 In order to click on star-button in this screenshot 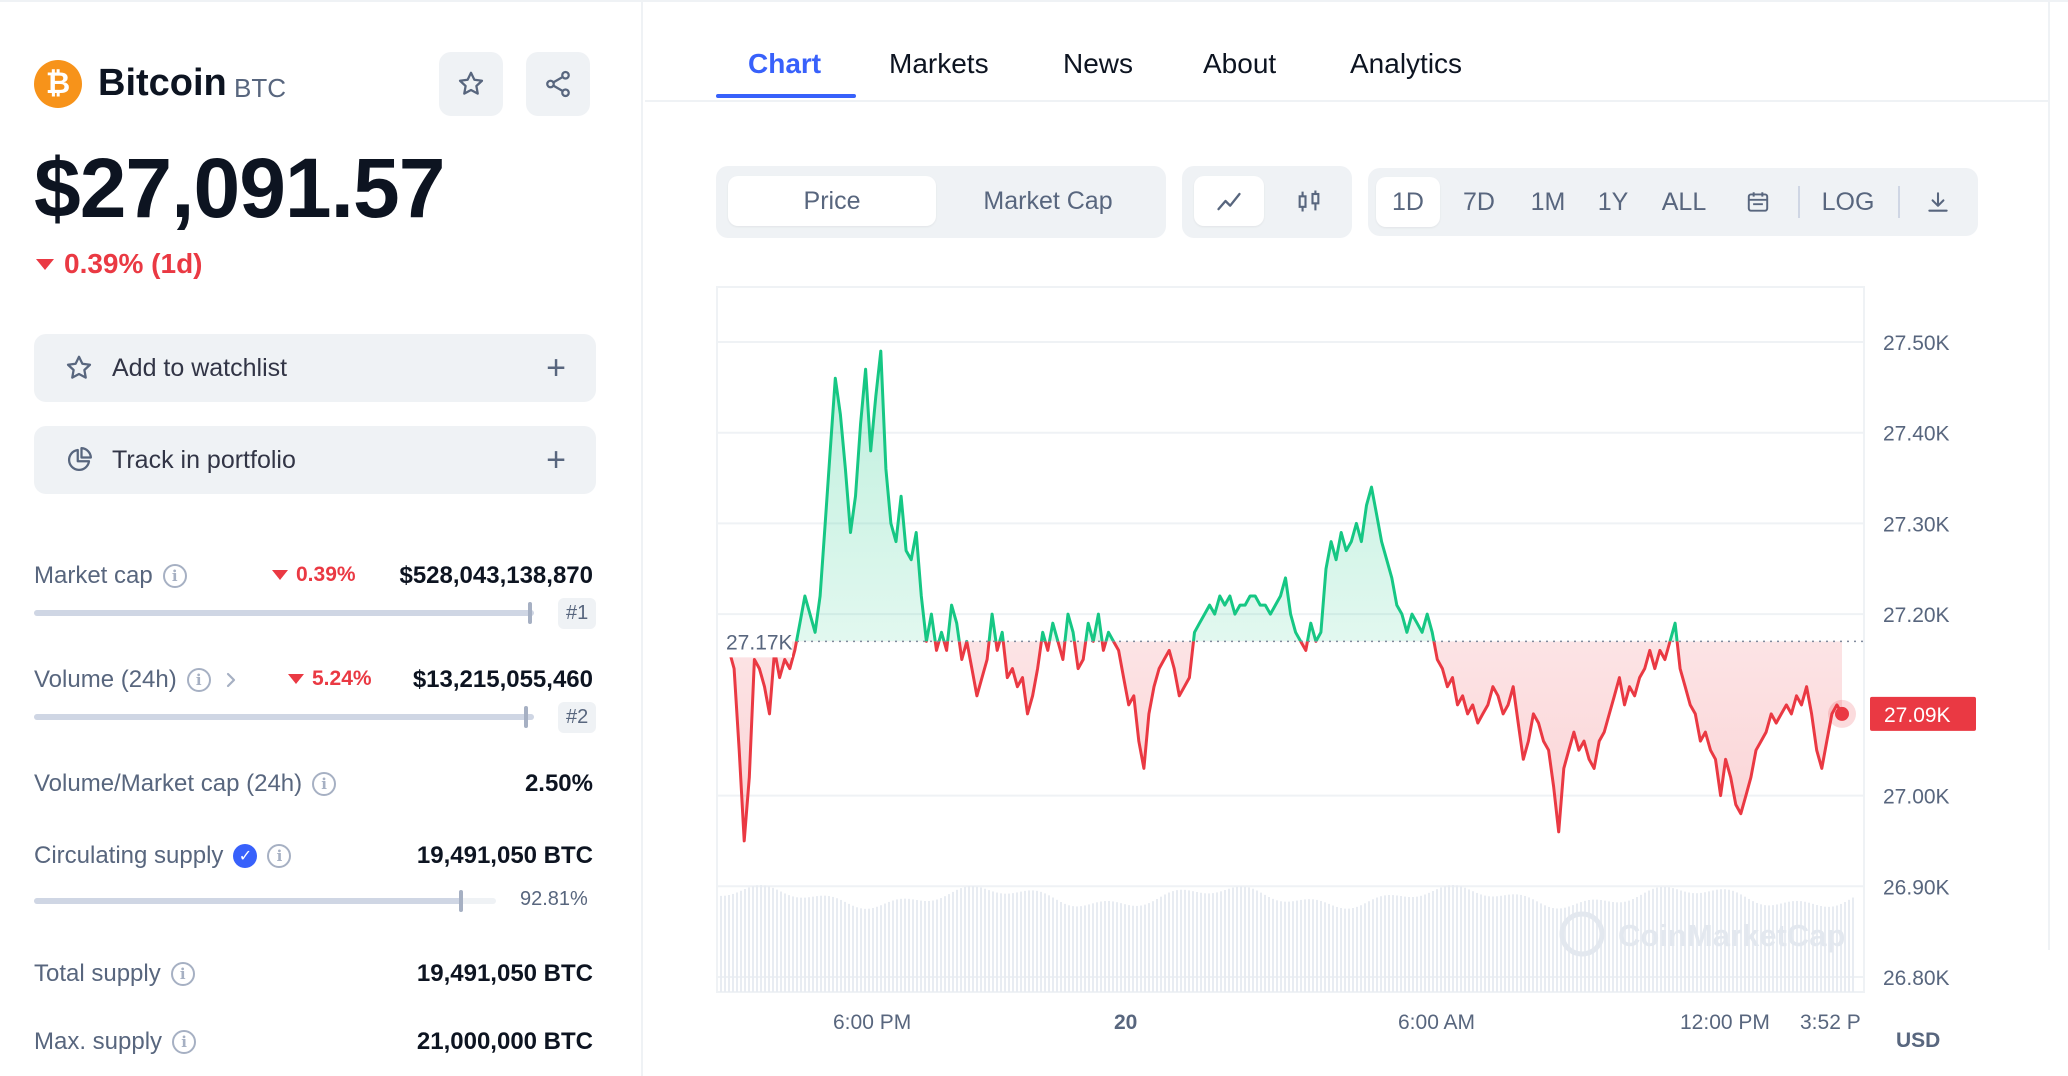, I will do `click(471, 84)`.